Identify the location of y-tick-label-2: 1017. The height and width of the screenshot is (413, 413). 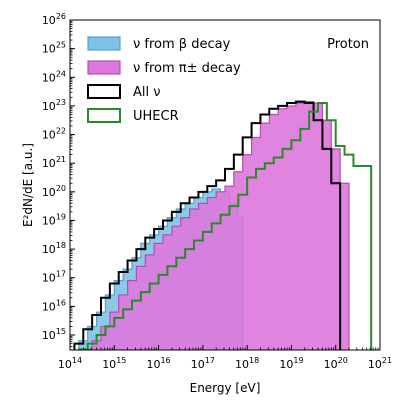
(54, 277).